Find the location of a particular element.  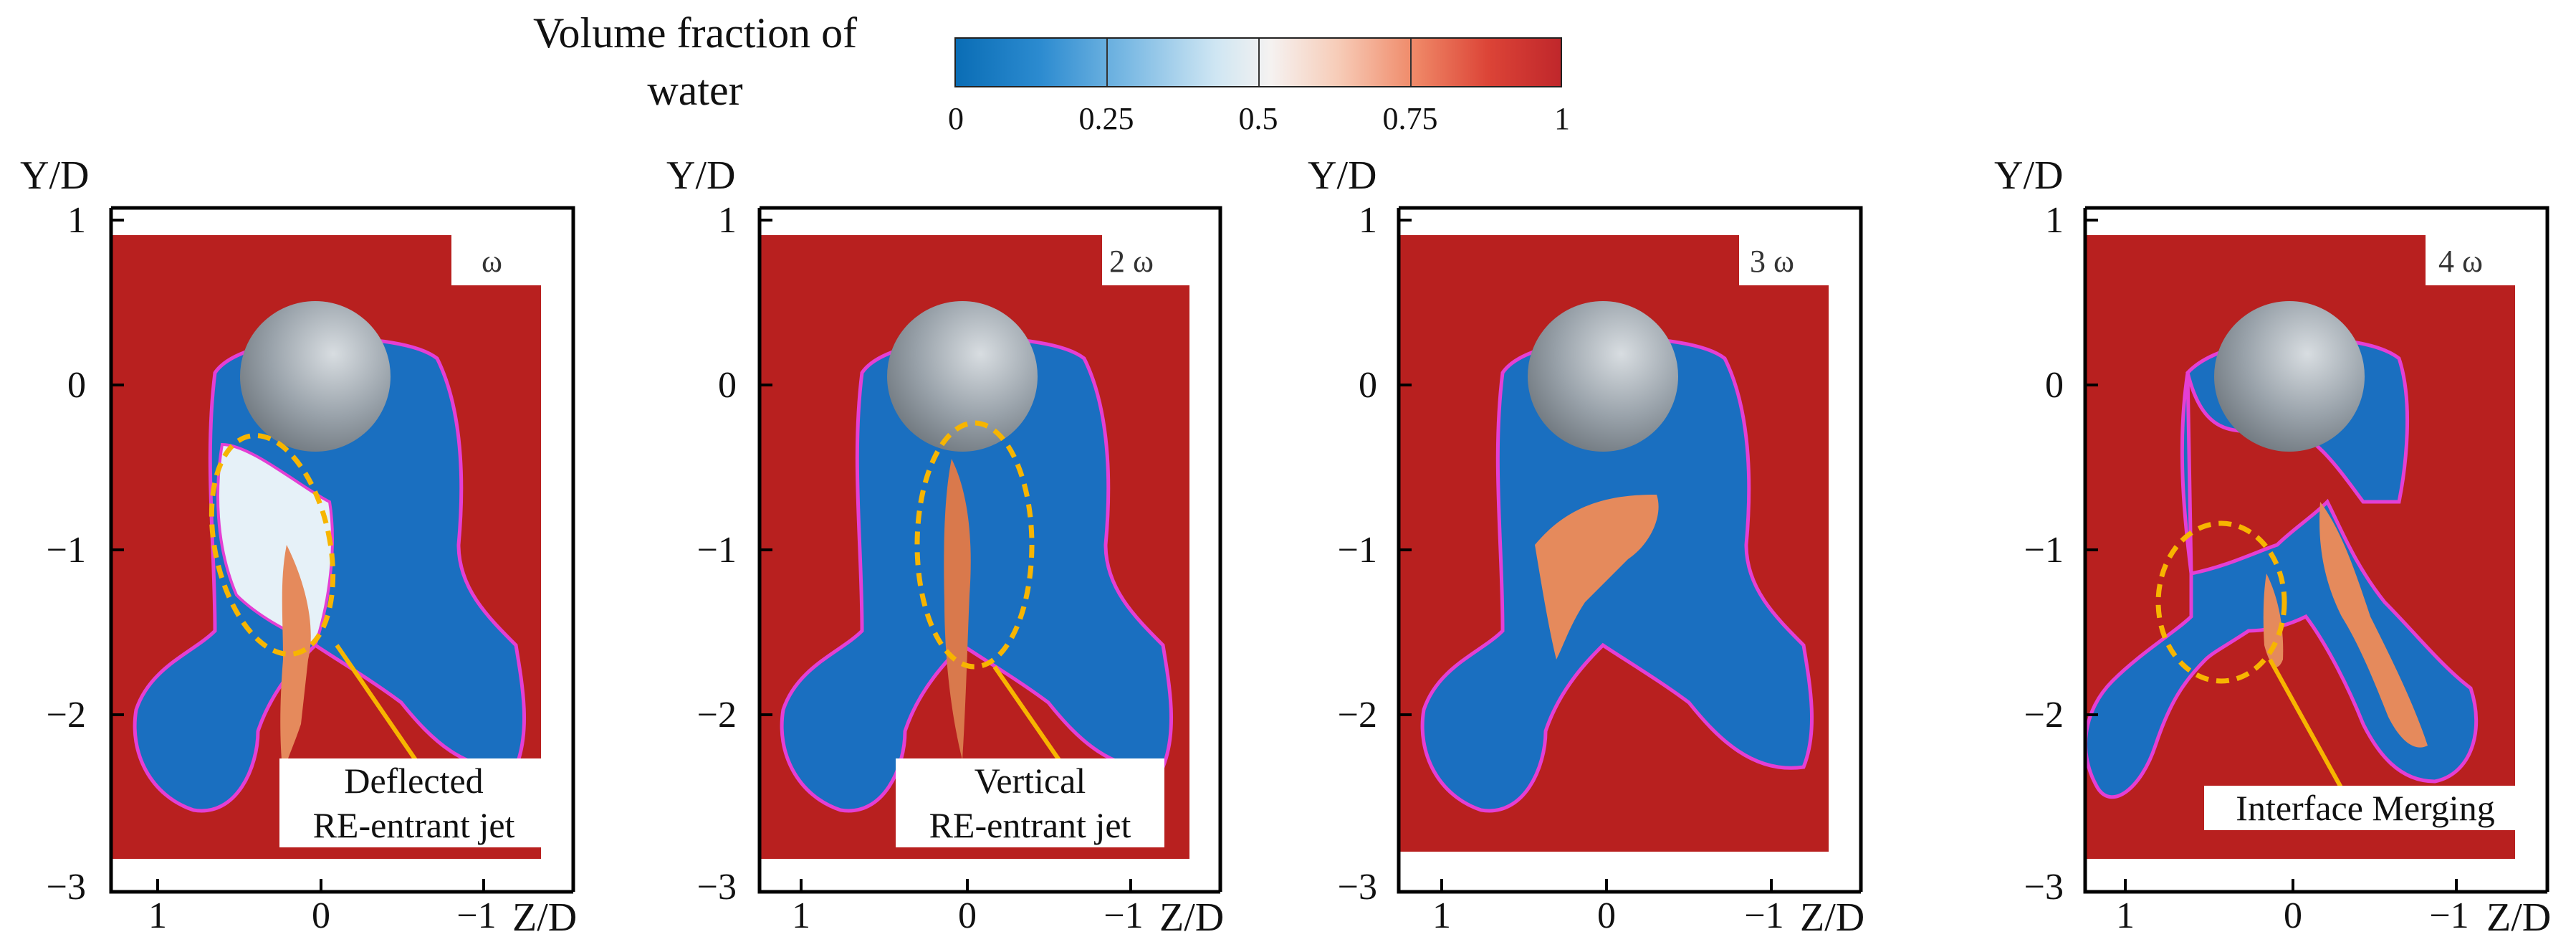

colorbar-tick-label: 0.25 is located at coordinates (1106, 118).